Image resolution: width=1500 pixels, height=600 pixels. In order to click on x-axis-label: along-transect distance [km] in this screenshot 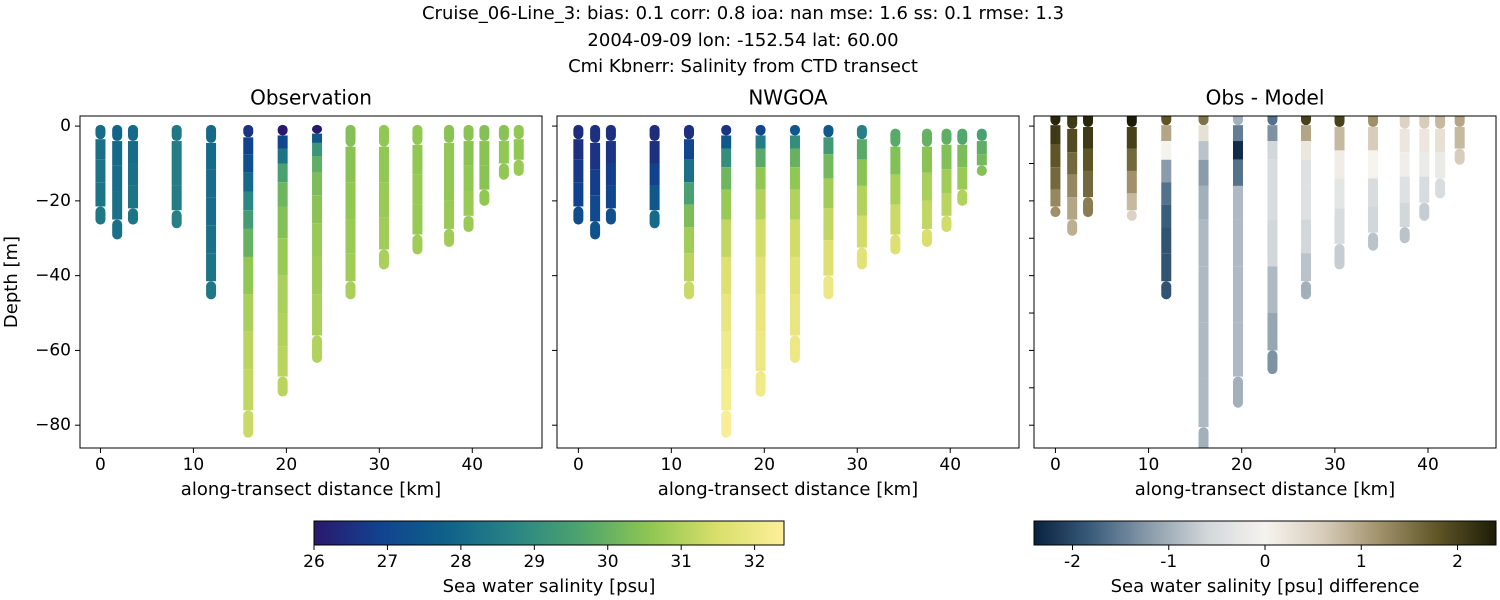, I will do `click(1265, 489)`.